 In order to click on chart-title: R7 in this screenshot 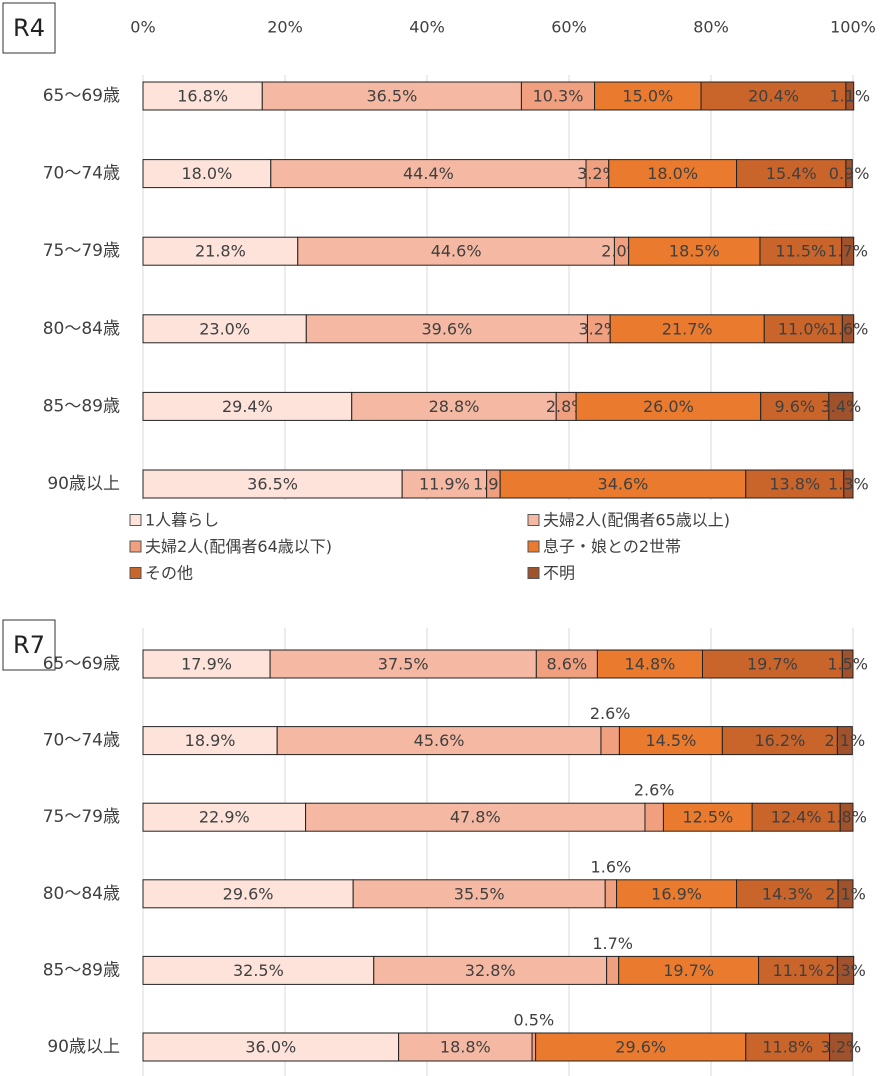, I will do `click(29, 645)`.